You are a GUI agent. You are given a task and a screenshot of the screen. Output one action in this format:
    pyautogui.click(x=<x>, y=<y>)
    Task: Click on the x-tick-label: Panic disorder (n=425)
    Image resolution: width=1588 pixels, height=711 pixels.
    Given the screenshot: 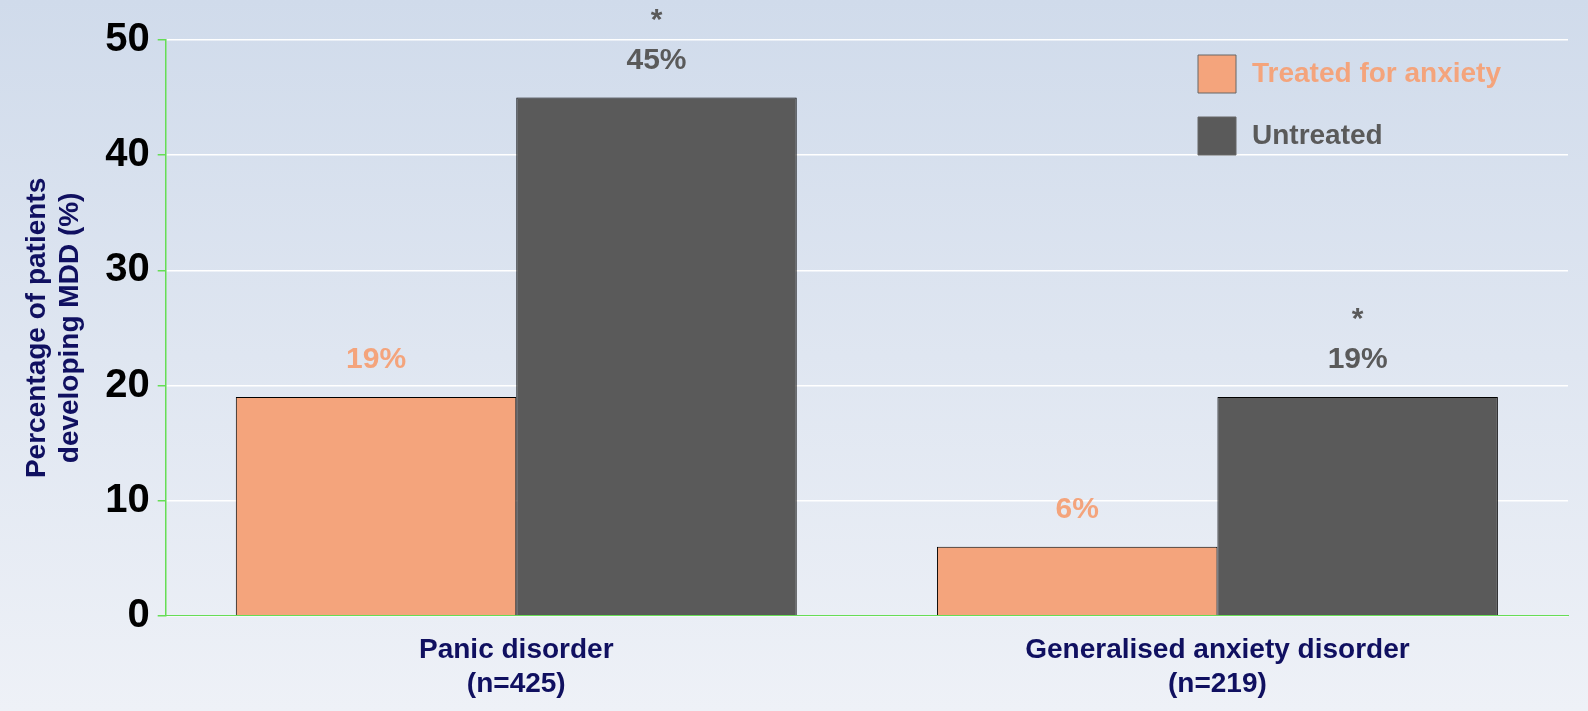 What is the action you would take?
    pyautogui.click(x=516, y=665)
    